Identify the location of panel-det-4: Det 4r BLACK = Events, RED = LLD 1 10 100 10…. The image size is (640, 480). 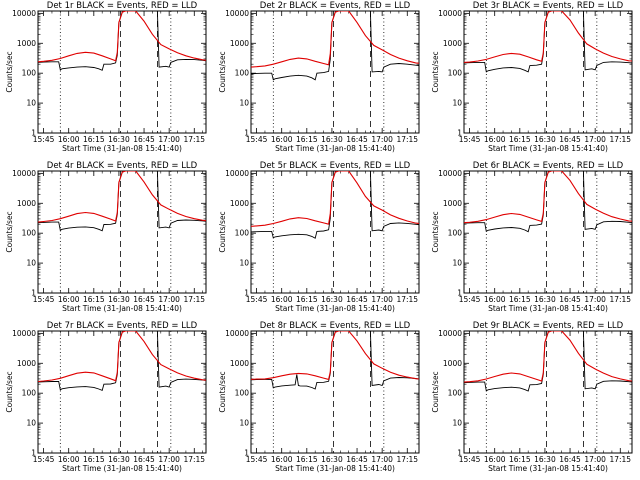
(106, 237).